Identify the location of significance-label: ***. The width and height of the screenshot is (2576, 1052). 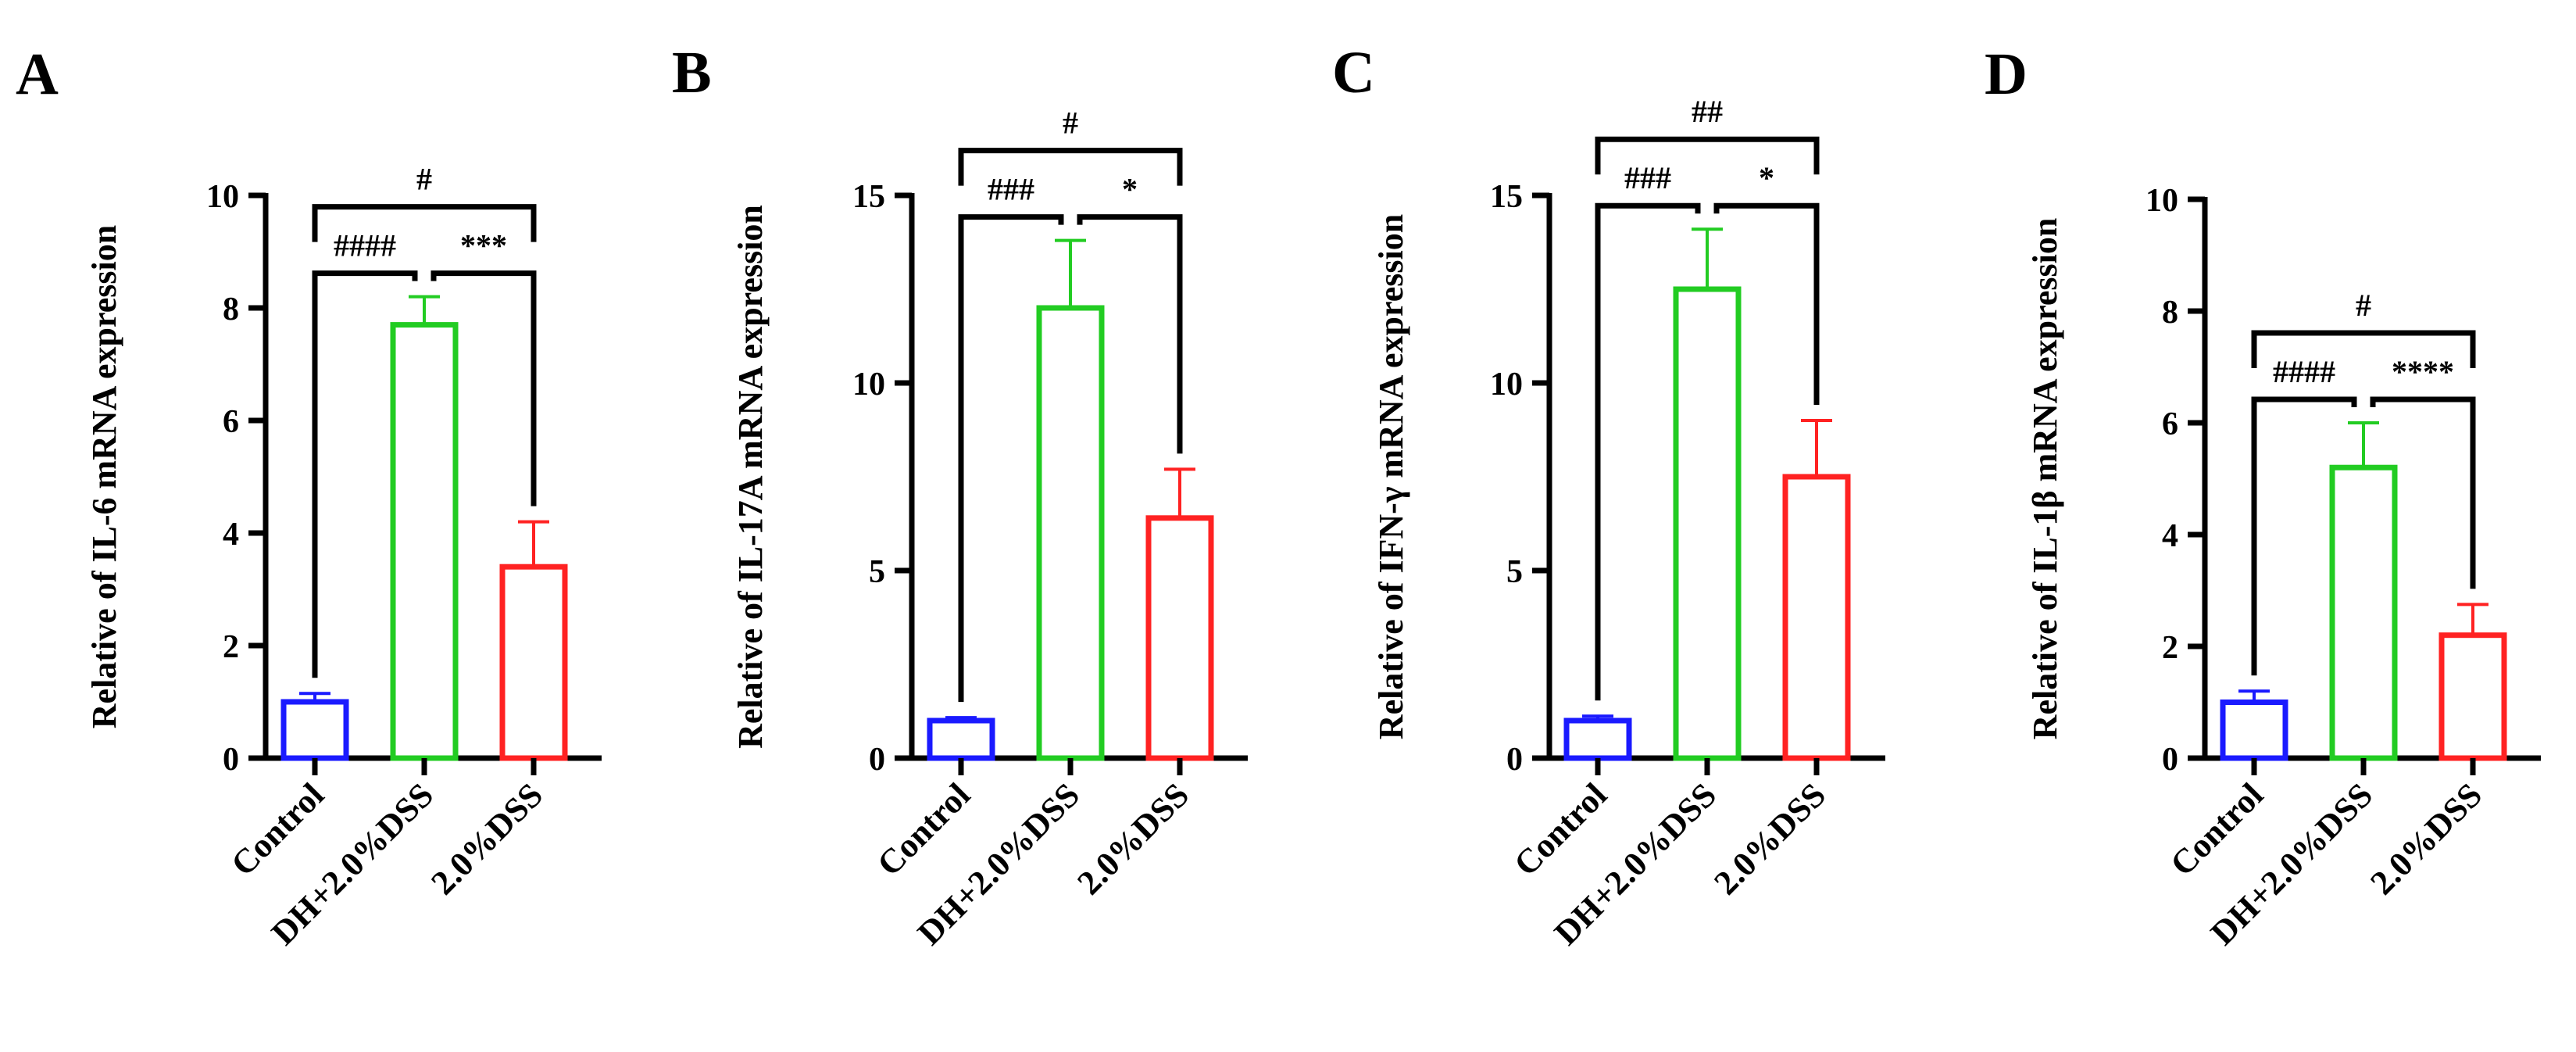
(484, 245).